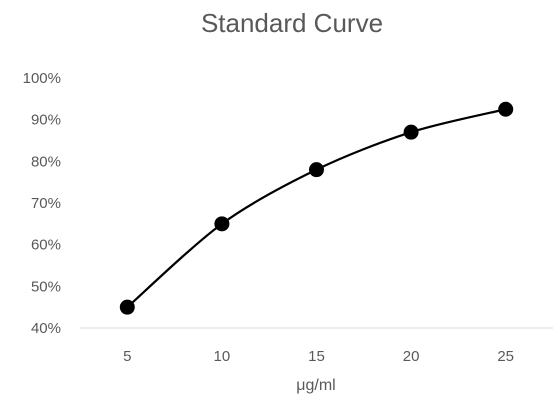 The width and height of the screenshot is (558, 410). I want to click on x-tick-label: 15, so click(316, 356).